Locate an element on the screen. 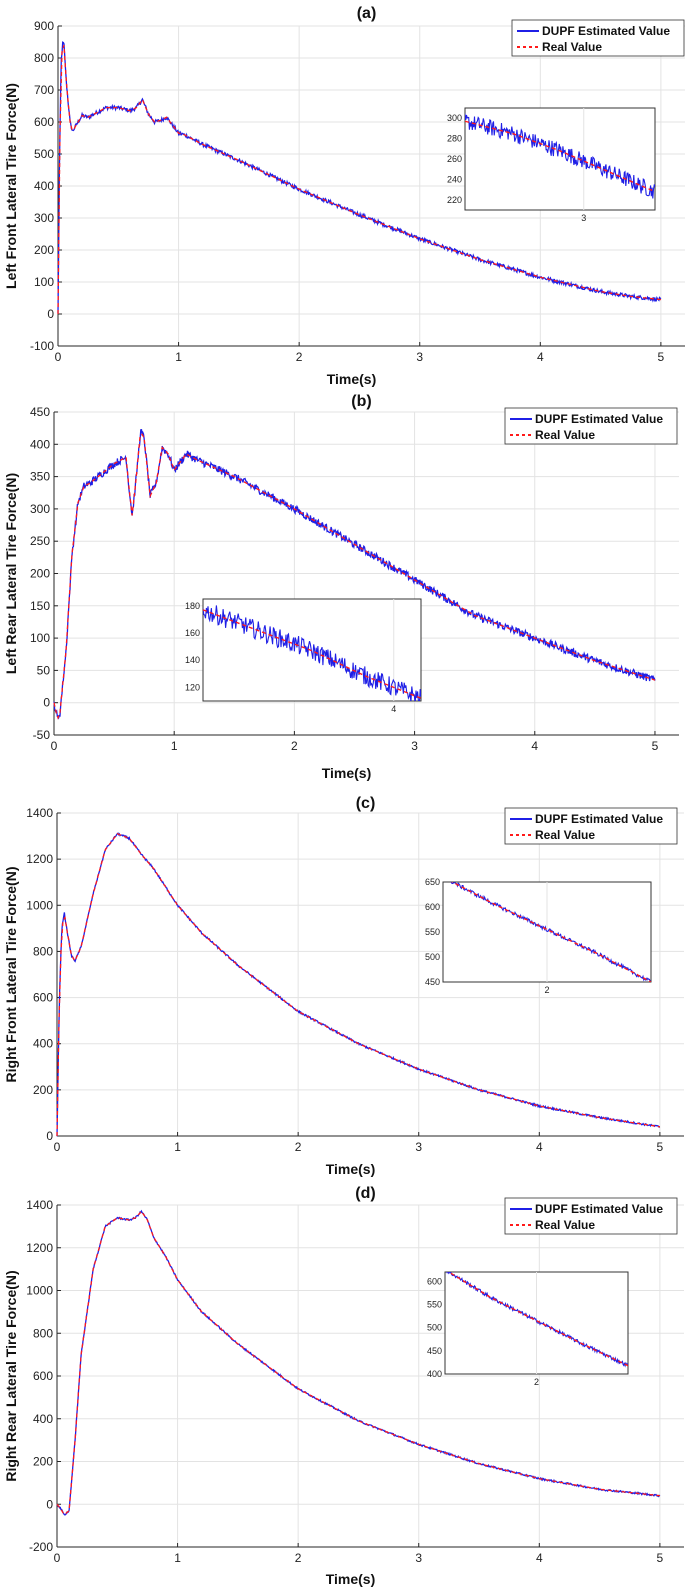 The width and height of the screenshot is (700, 1592). panel-title: (d) is located at coordinates (365, 1193).